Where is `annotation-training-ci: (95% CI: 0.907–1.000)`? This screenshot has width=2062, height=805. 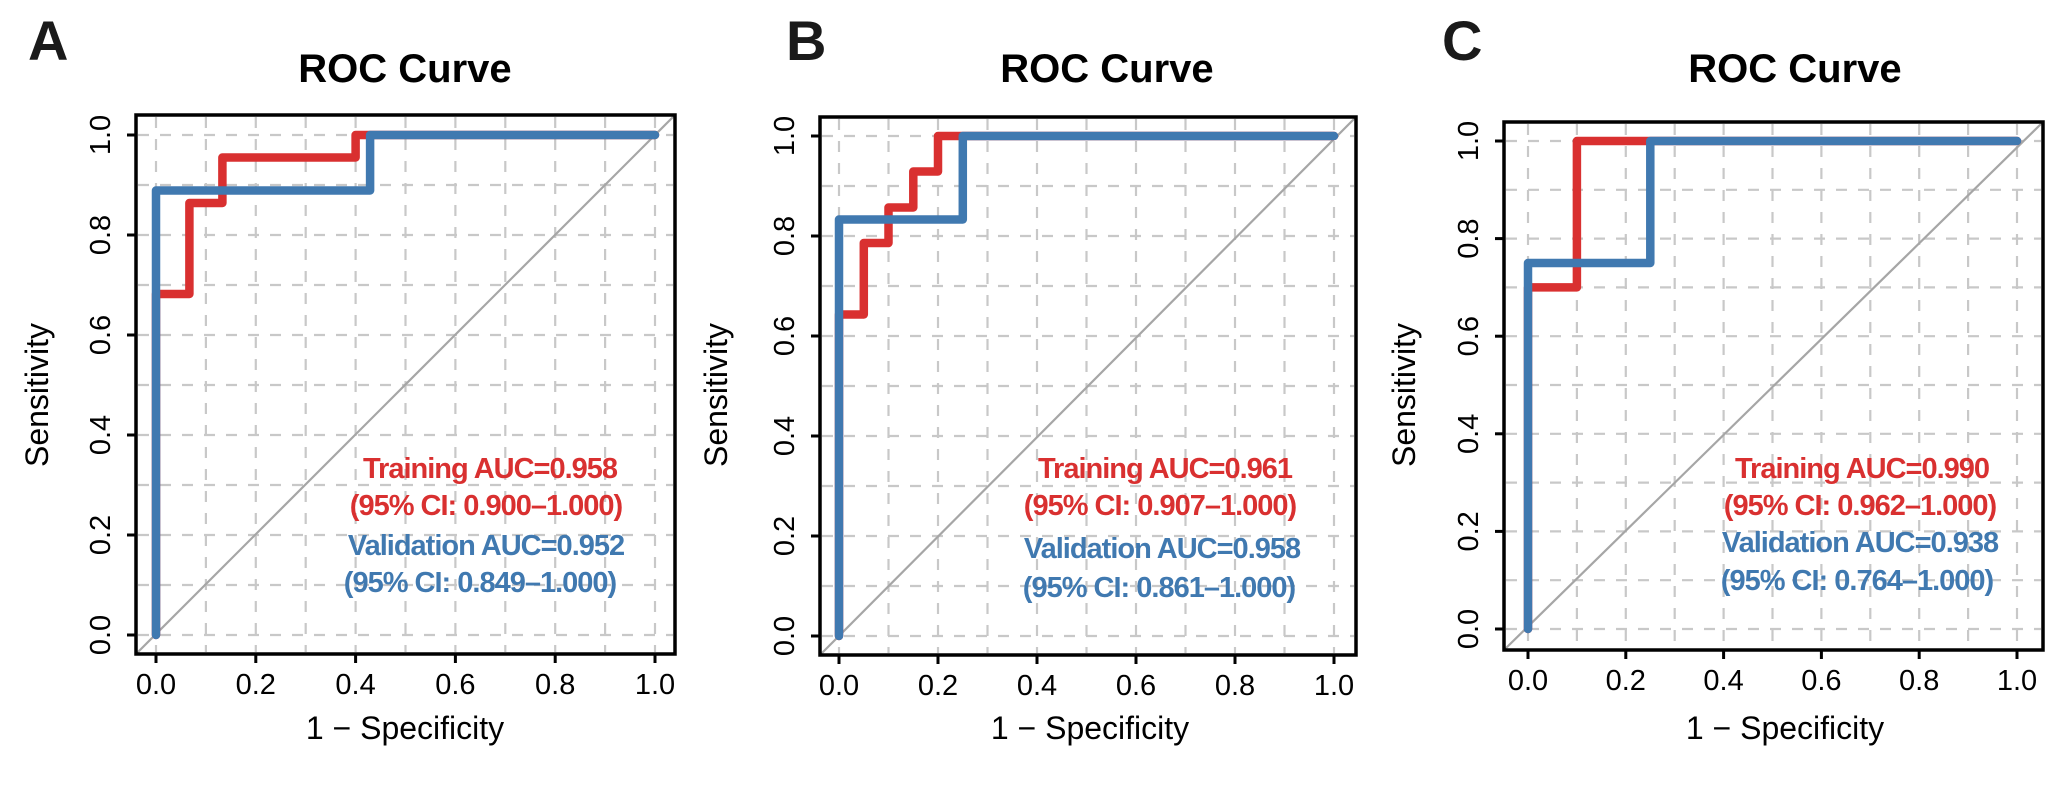 annotation-training-ci: (95% CI: 0.907–1.000) is located at coordinates (1160, 506).